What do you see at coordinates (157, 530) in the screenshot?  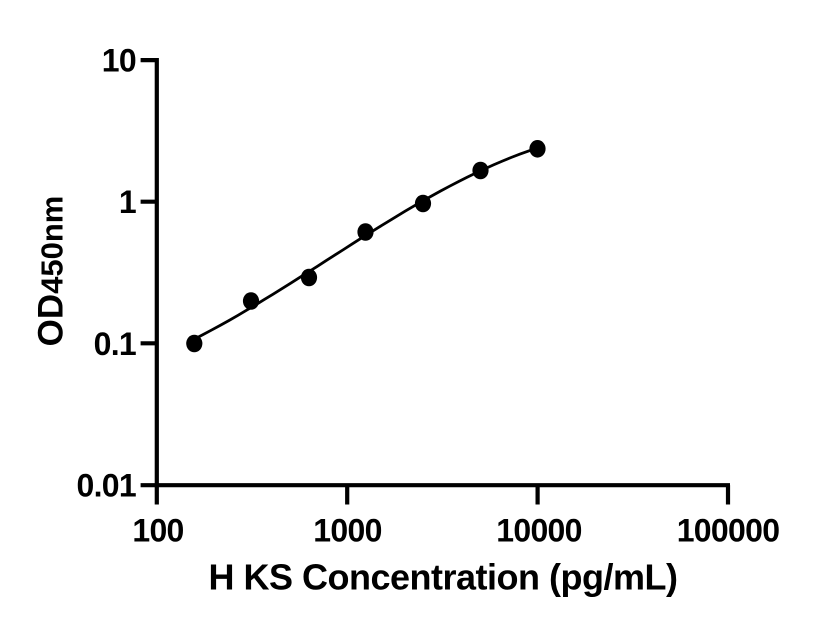 I see `svg-text: 100` at bounding box center [157, 530].